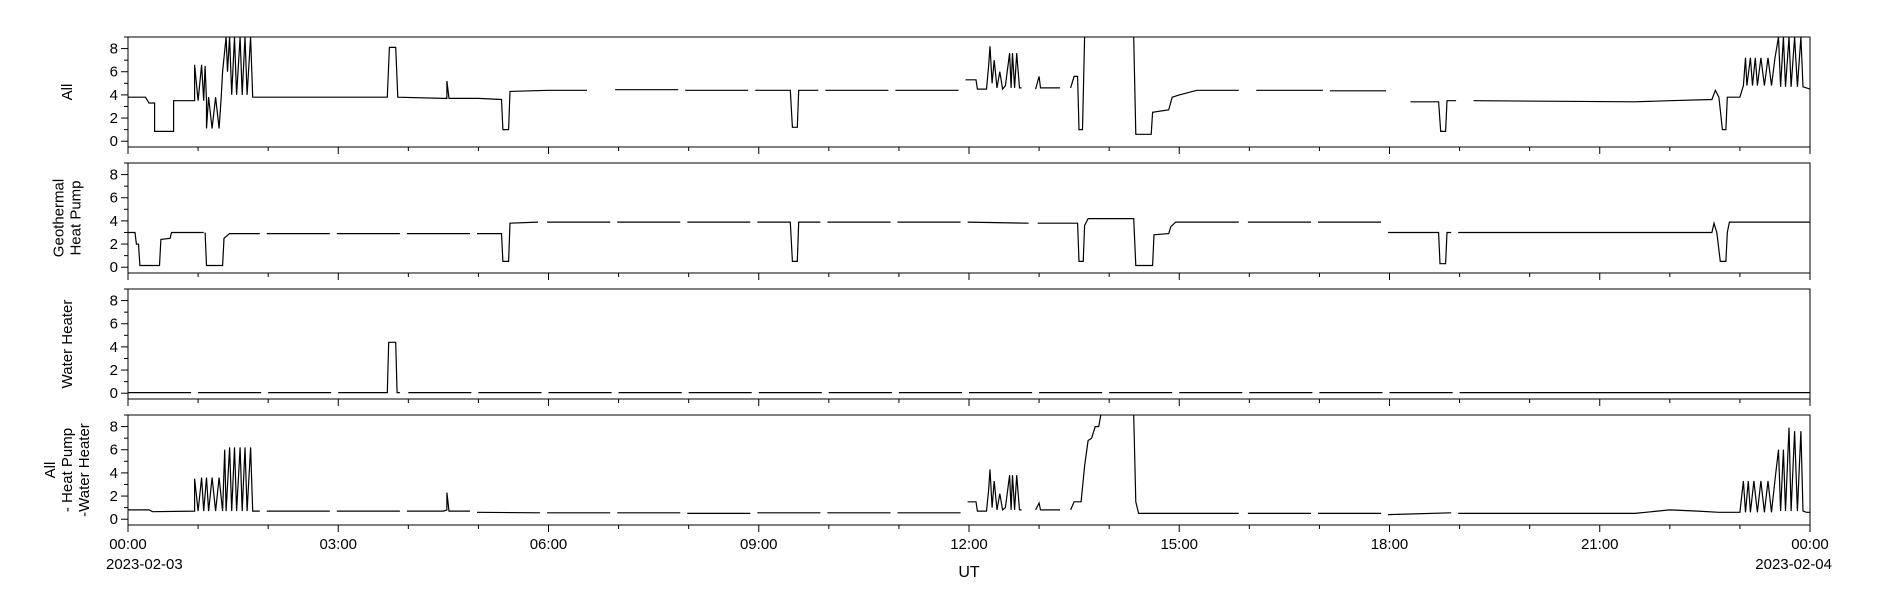 The height and width of the screenshot is (612, 1903). Describe the element at coordinates (144, 564) in the screenshot. I see `x-date-label: 2023-02-03` at that location.